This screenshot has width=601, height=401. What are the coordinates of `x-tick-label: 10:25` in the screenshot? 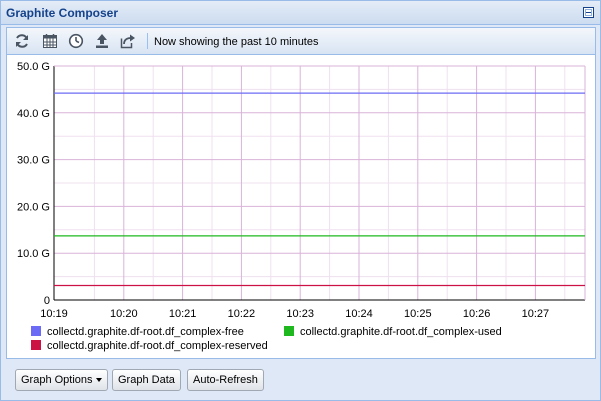 It's located at (418, 314).